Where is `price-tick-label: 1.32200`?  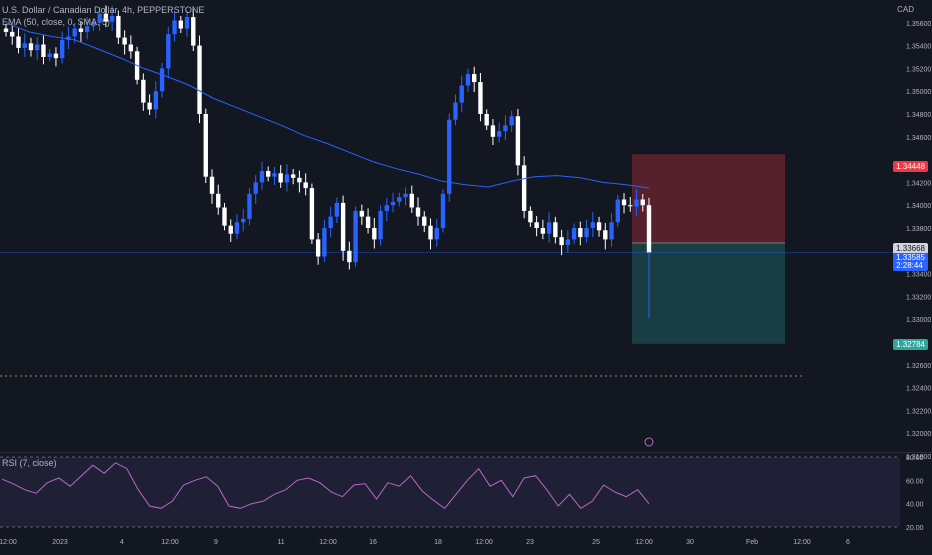
price-tick-label: 1.32200 is located at coordinates (918, 411).